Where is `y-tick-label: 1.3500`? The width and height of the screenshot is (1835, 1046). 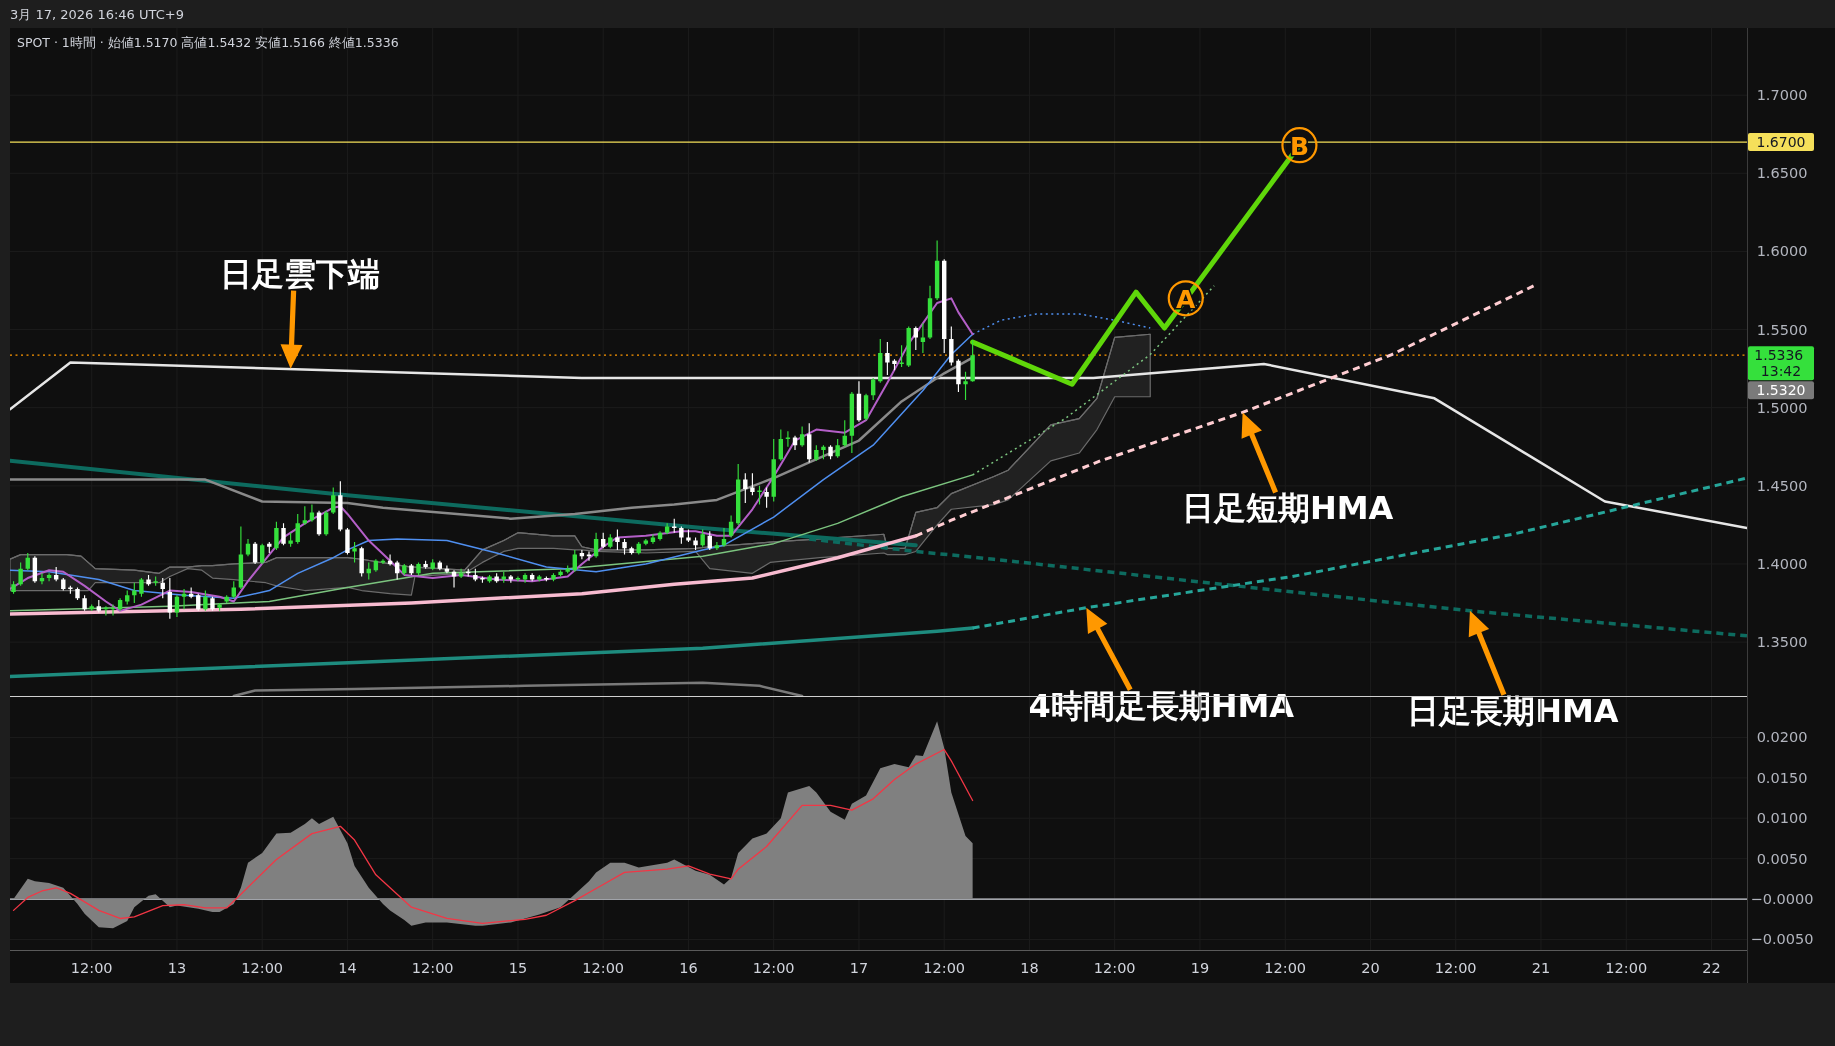 y-tick-label: 1.3500 is located at coordinates (1782, 642).